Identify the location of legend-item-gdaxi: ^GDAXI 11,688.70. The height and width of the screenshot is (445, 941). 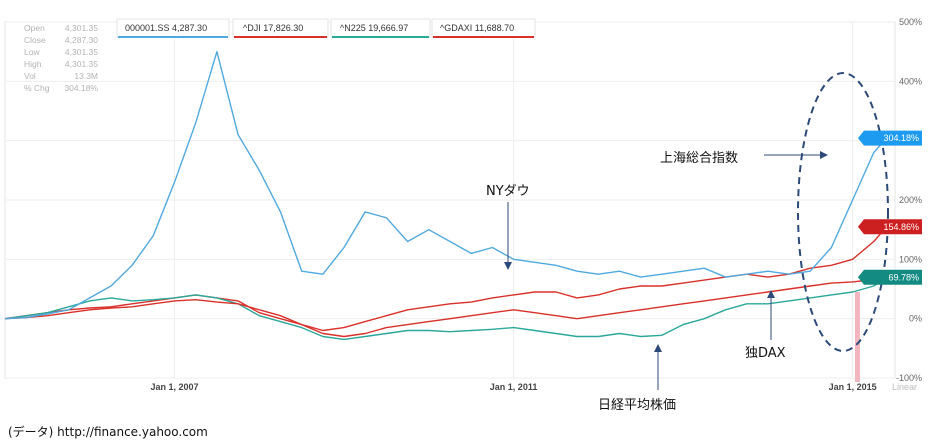
(483, 28).